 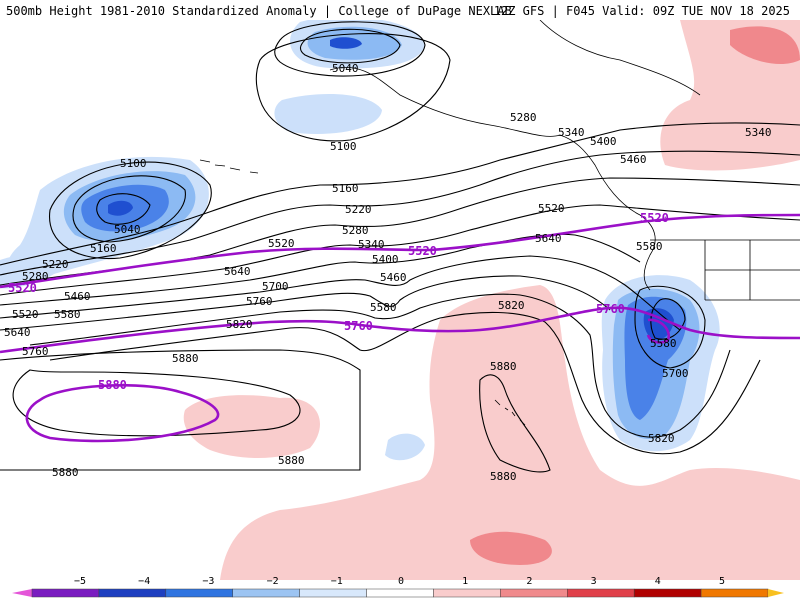 I want to click on colorbar-extend-high, so click(x=776, y=593).